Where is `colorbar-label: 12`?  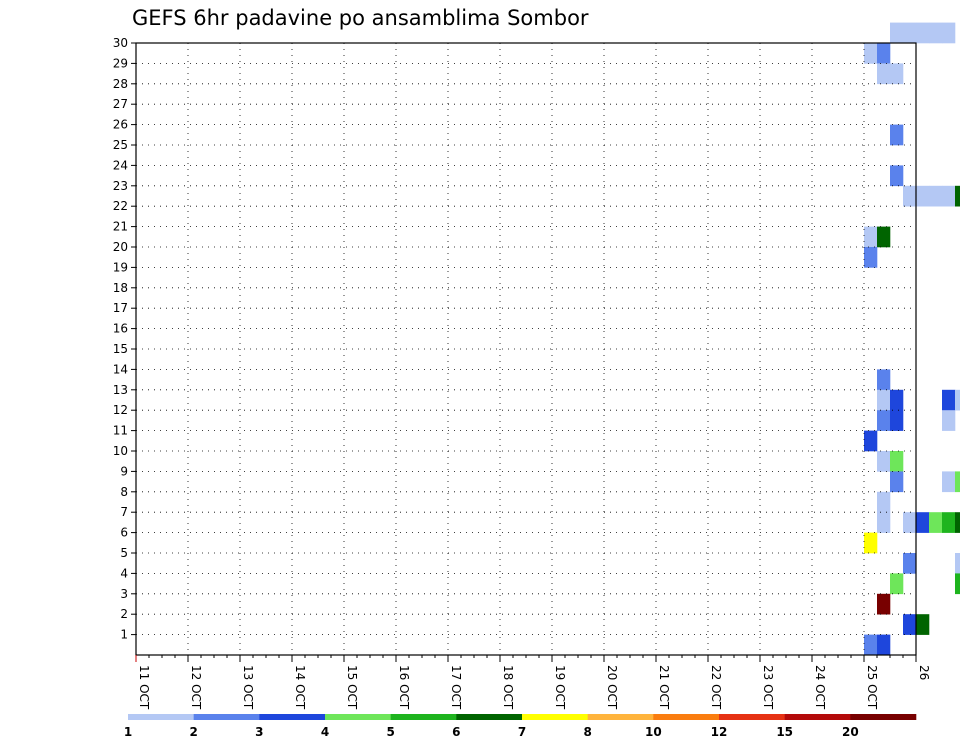 colorbar-label: 12 is located at coordinates (719, 732).